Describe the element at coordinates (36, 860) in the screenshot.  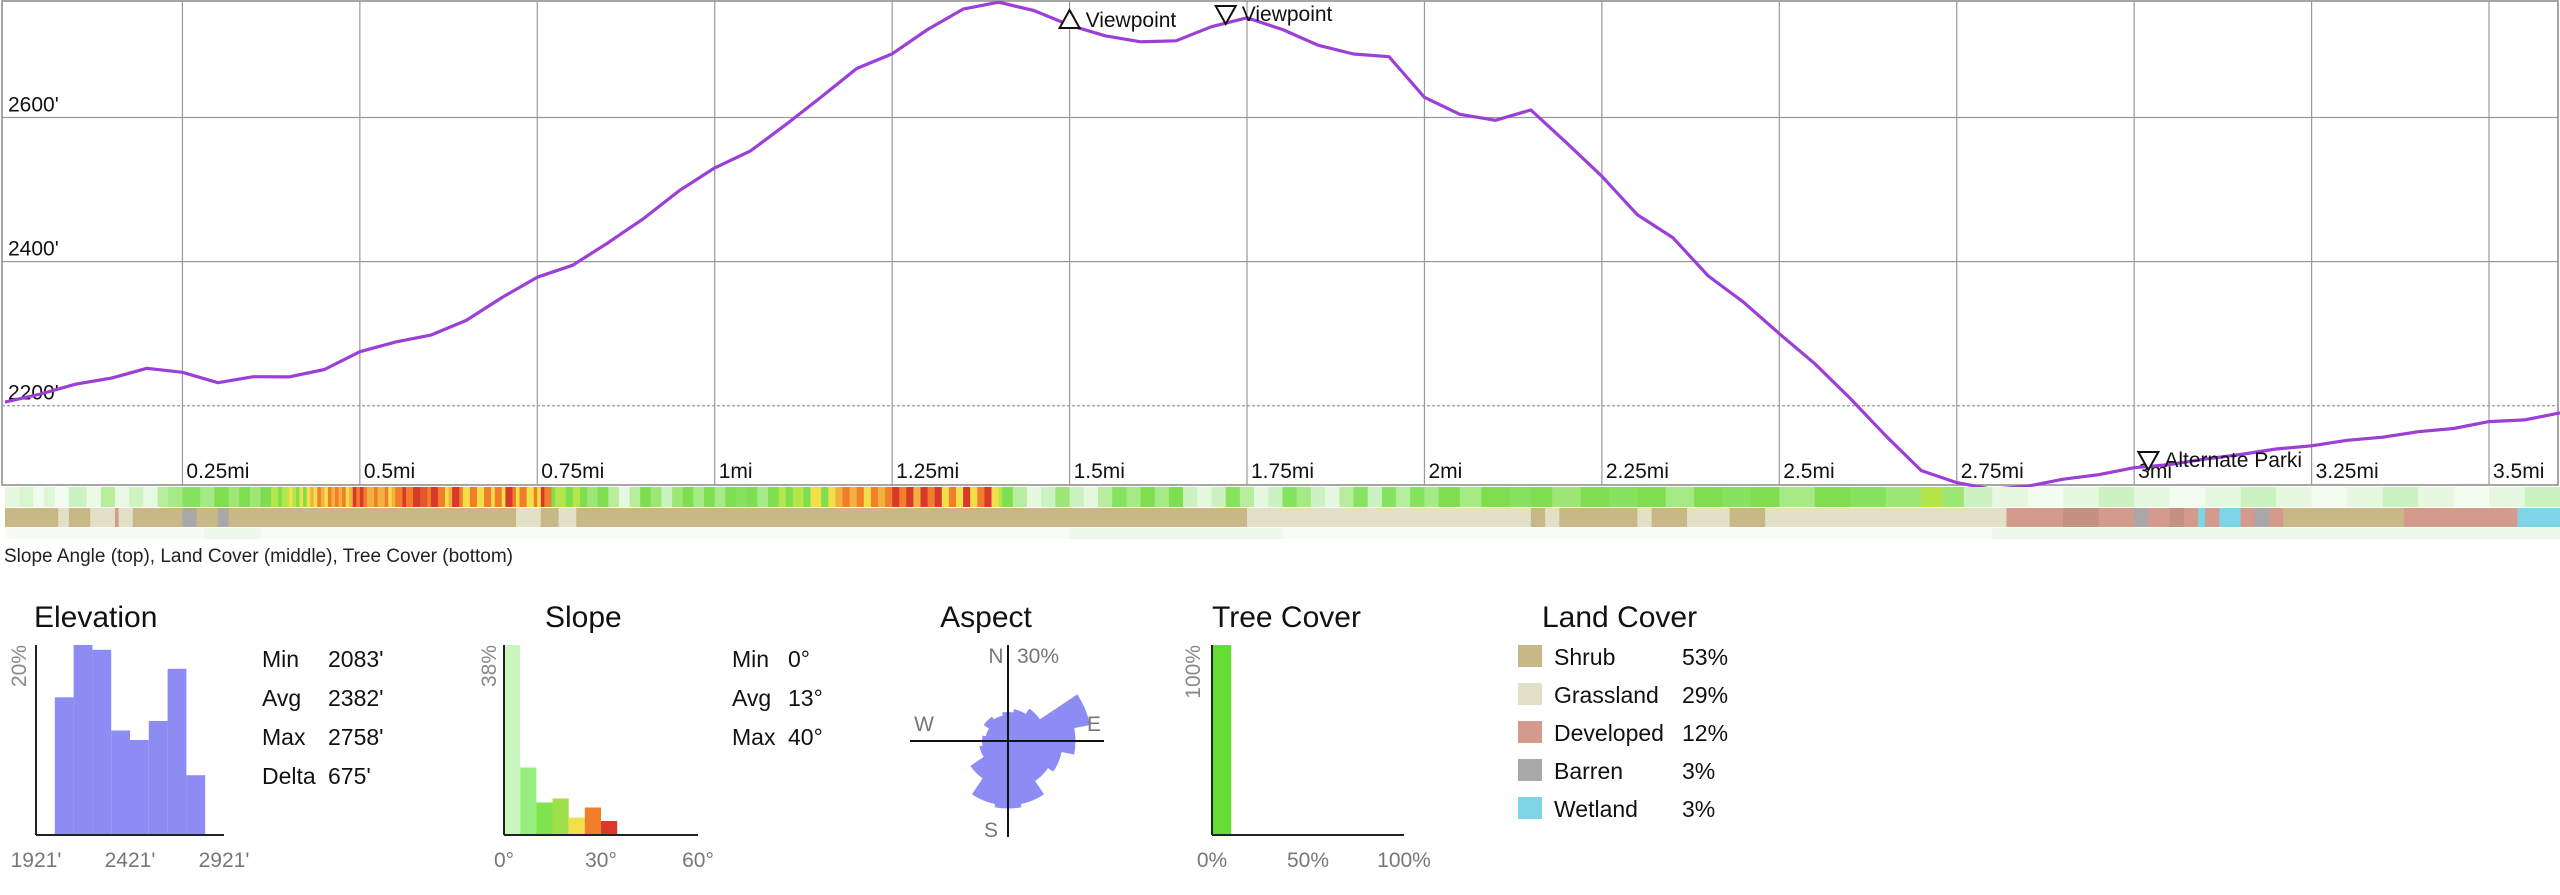
I see `elevation-hist-xtick-min: 1921'` at that location.